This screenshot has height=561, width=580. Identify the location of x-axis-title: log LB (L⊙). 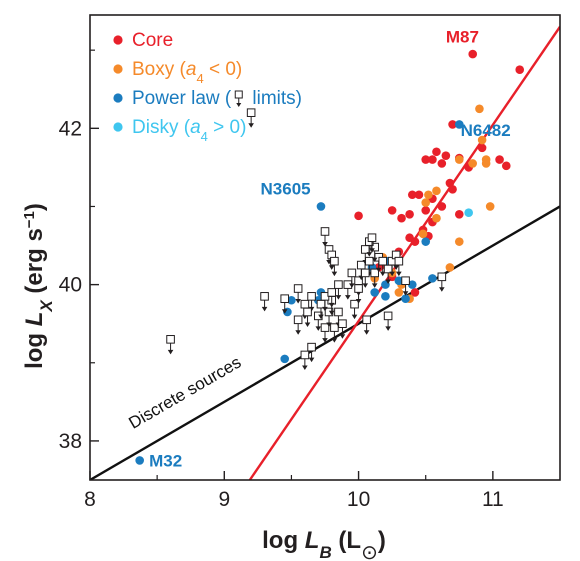
(324, 544).